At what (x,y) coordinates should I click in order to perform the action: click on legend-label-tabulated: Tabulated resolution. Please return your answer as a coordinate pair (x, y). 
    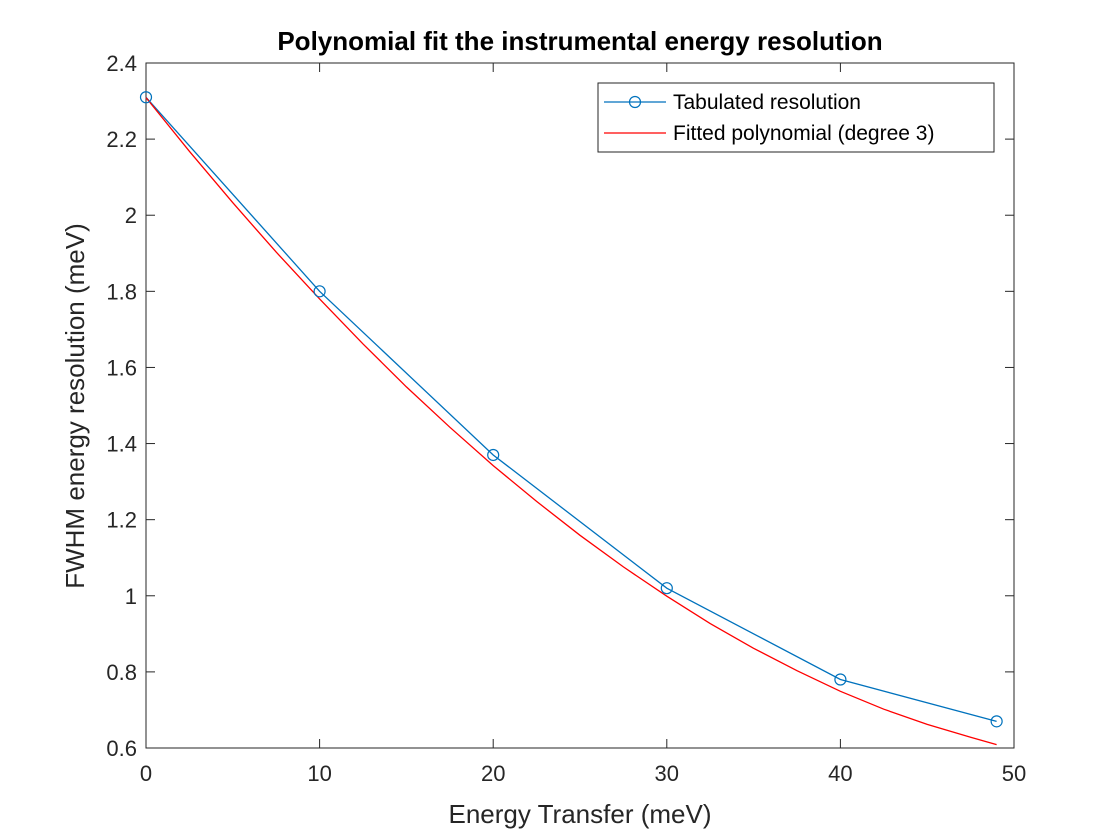
    Looking at the image, I should click on (767, 102).